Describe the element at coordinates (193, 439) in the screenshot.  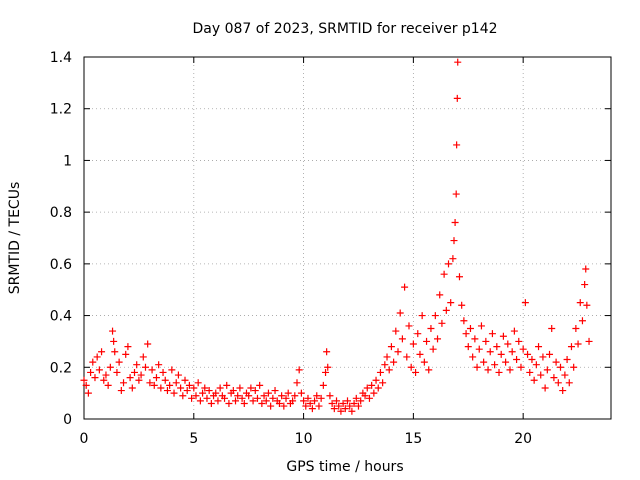
I see `x-tick-label: 5` at that location.